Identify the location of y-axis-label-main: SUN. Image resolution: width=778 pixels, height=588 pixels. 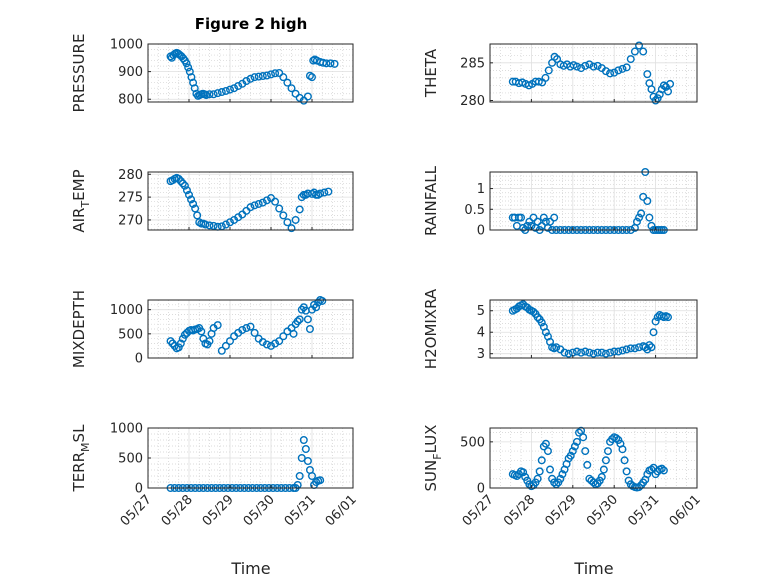
(431, 476).